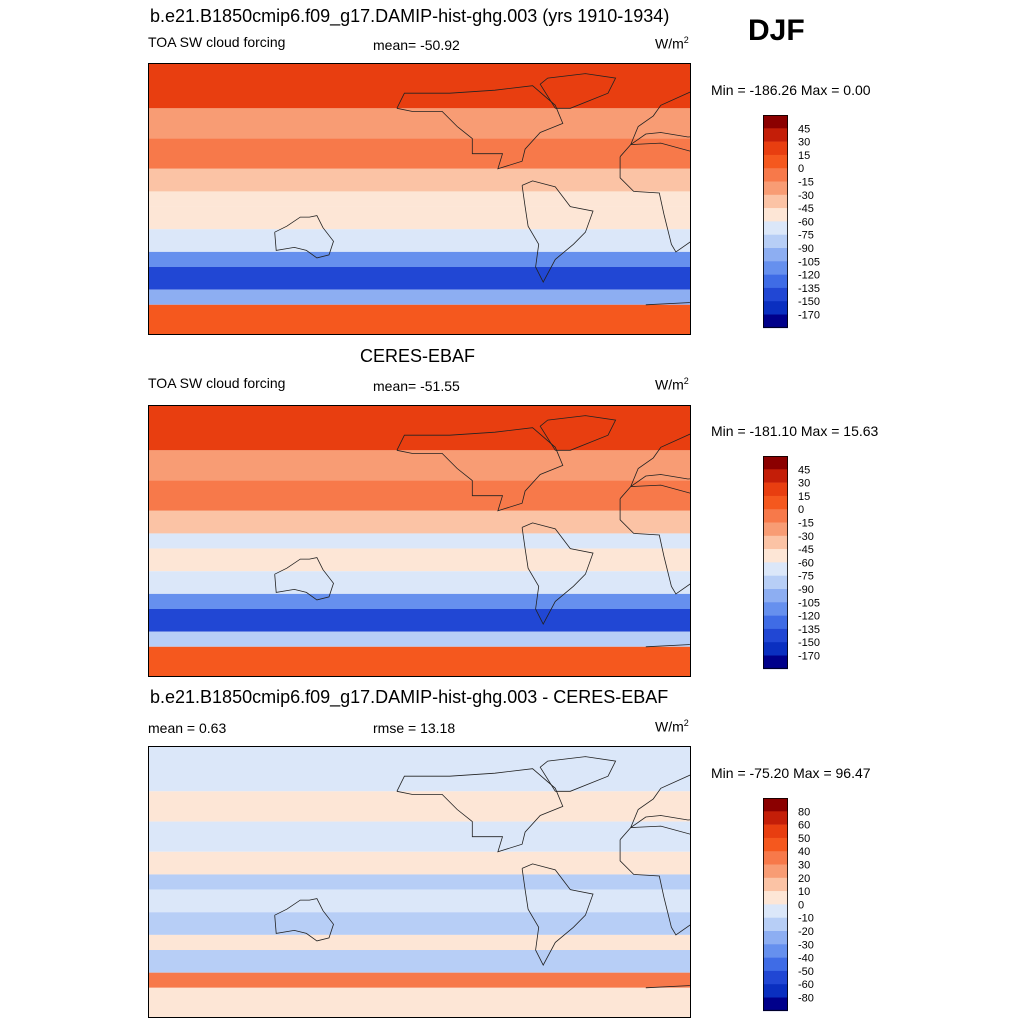 This screenshot has width=1024, height=1024. What do you see at coordinates (809, 657) in the screenshot?
I see `colorbar-tick-label: -170` at bounding box center [809, 657].